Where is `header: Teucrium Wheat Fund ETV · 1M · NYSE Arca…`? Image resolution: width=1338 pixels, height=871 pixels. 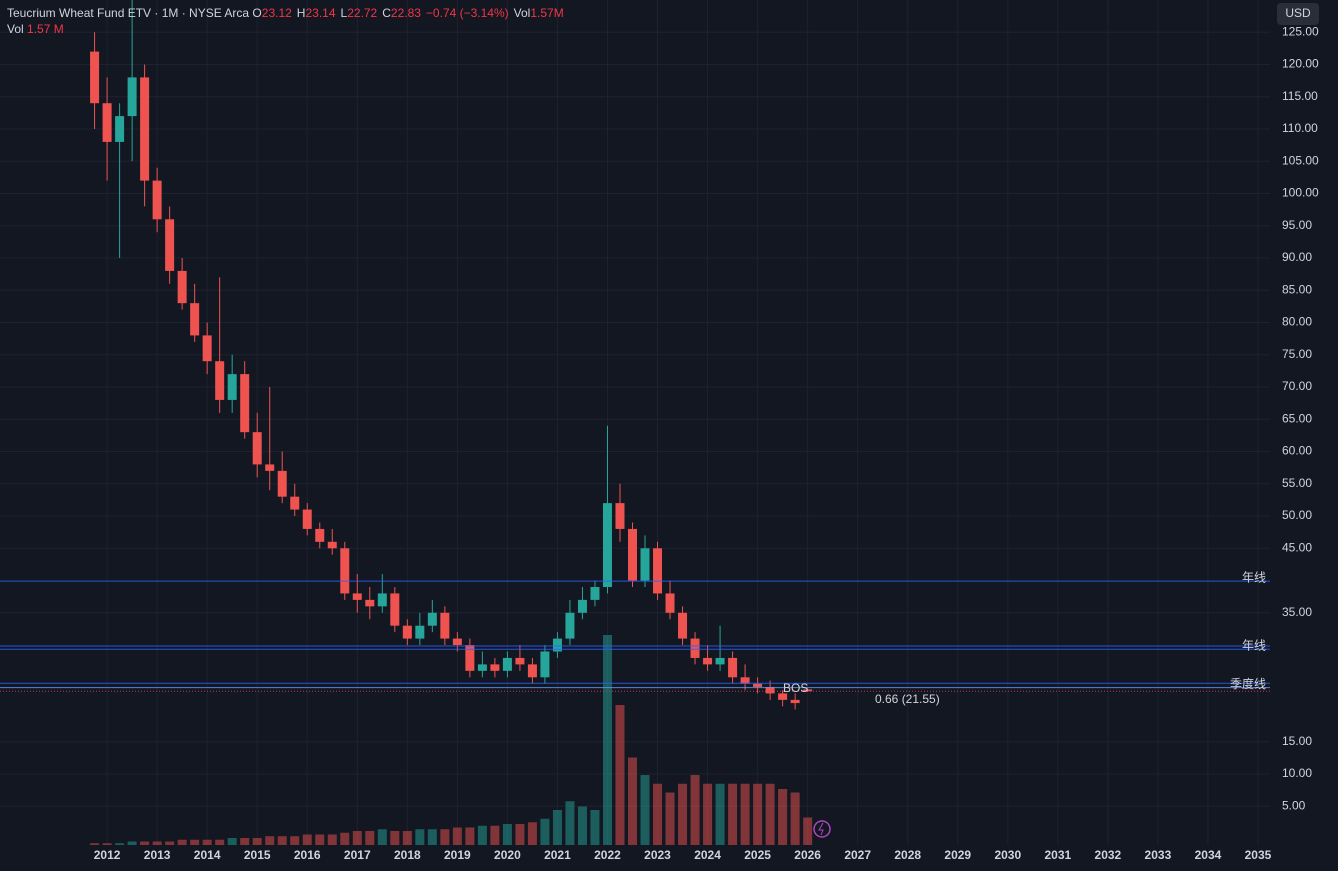 header: Teucrium Wheat Fund ETV · 1M · NYSE Arca… is located at coordinates (288, 21).